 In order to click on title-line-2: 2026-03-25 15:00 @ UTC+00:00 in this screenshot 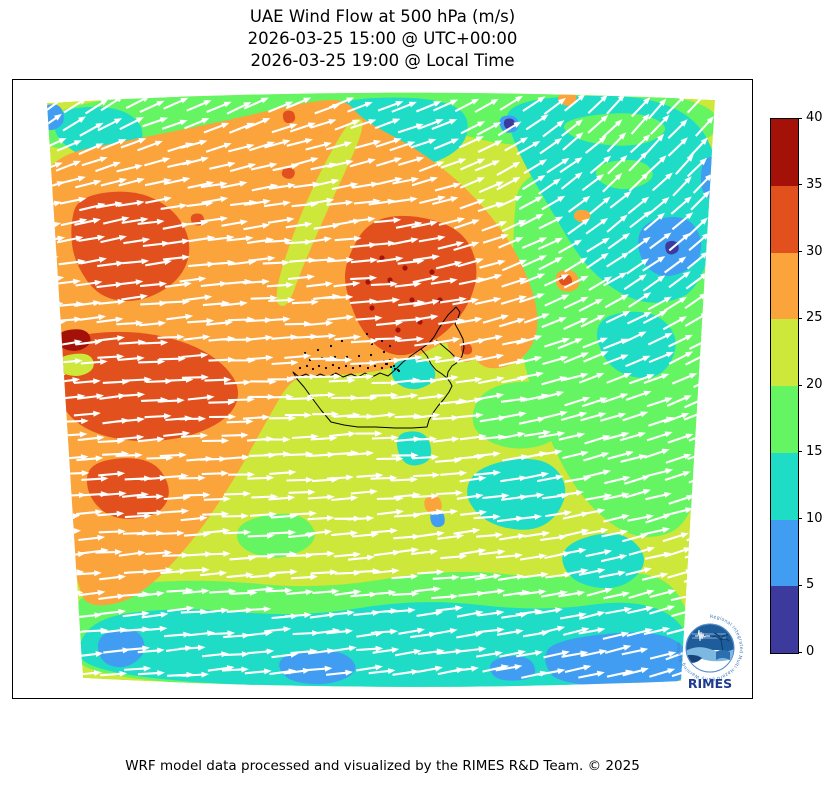, I will do `click(382, 38)`.